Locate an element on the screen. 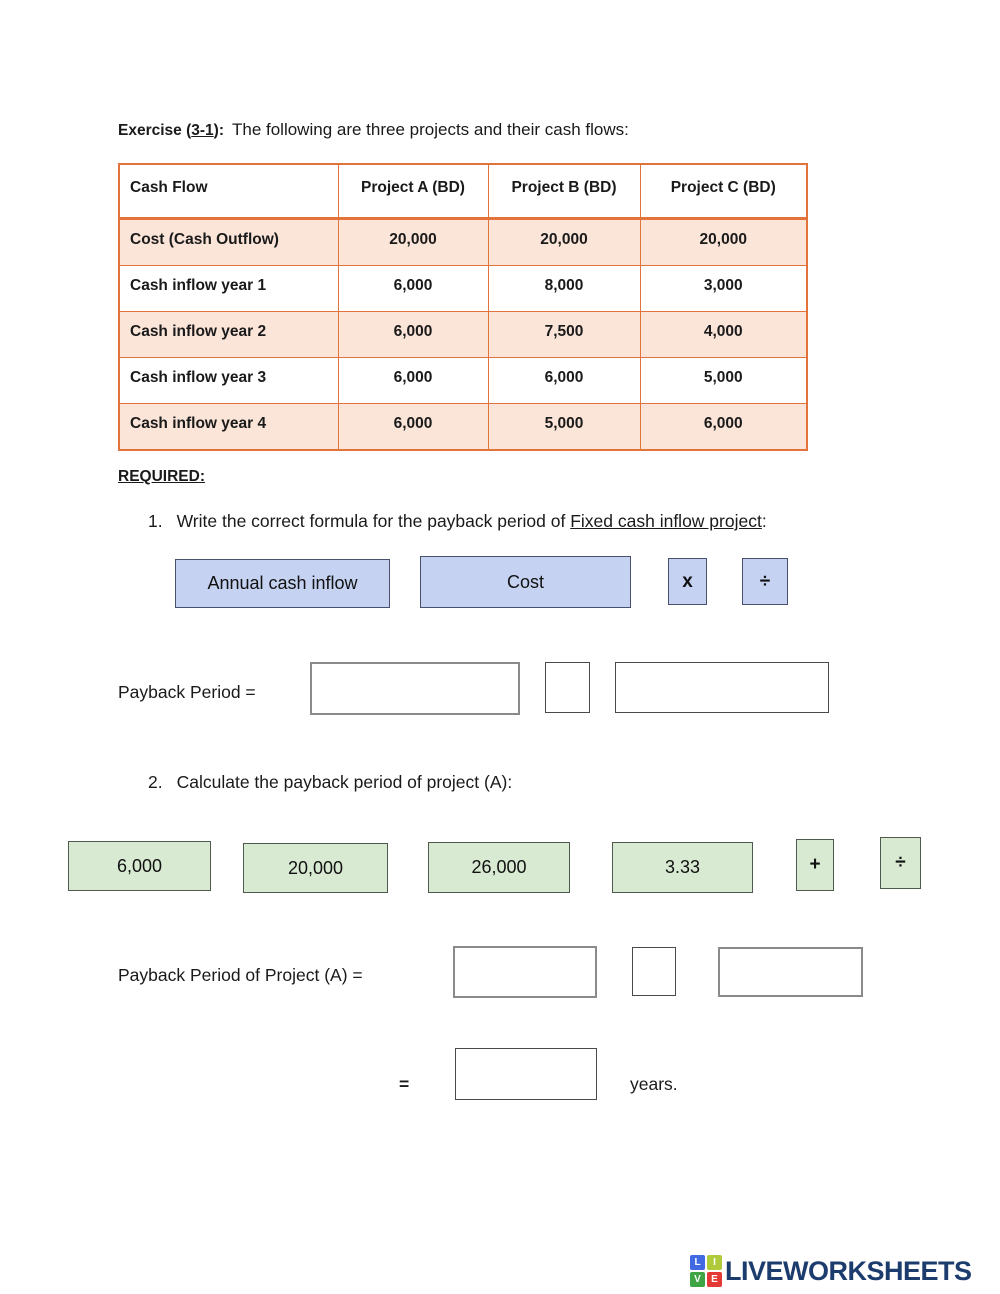 The height and width of the screenshot is (1294, 1000). chip-divide: ÷ is located at coordinates (765, 581).